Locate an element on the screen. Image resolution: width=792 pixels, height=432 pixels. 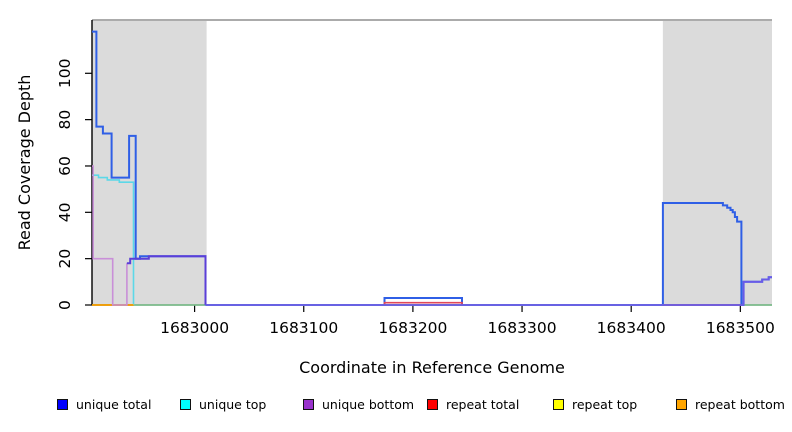
legend-item-repeat-top: repeat top is located at coordinates (595, 404).